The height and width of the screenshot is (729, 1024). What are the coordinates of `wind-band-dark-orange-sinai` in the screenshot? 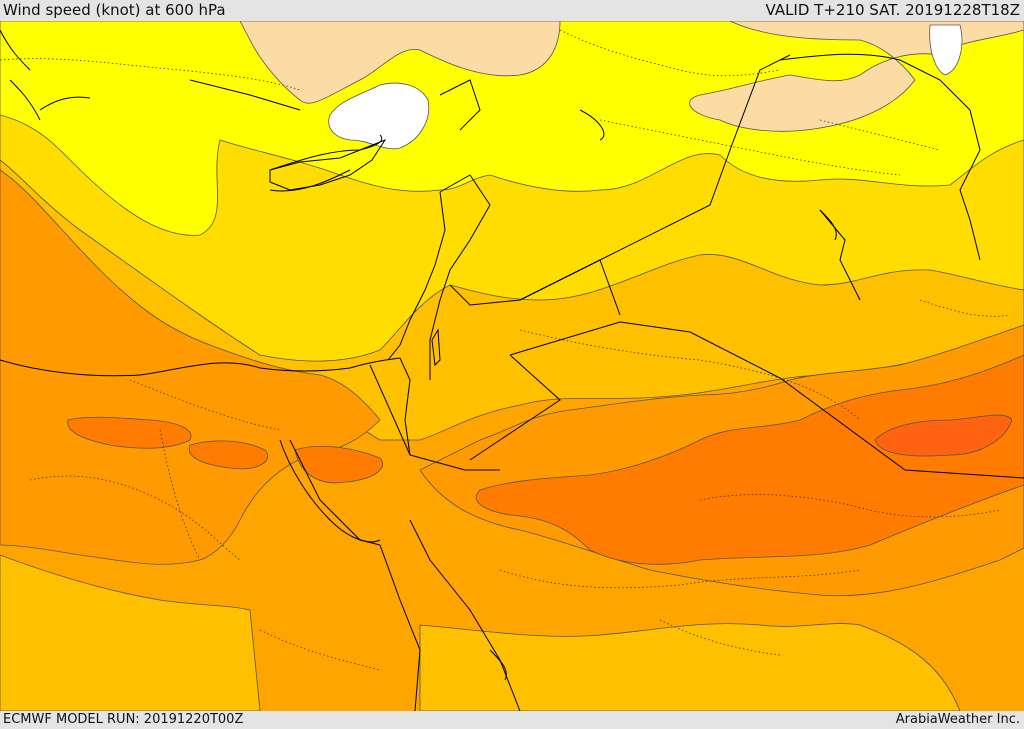 It's located at (285, 462).